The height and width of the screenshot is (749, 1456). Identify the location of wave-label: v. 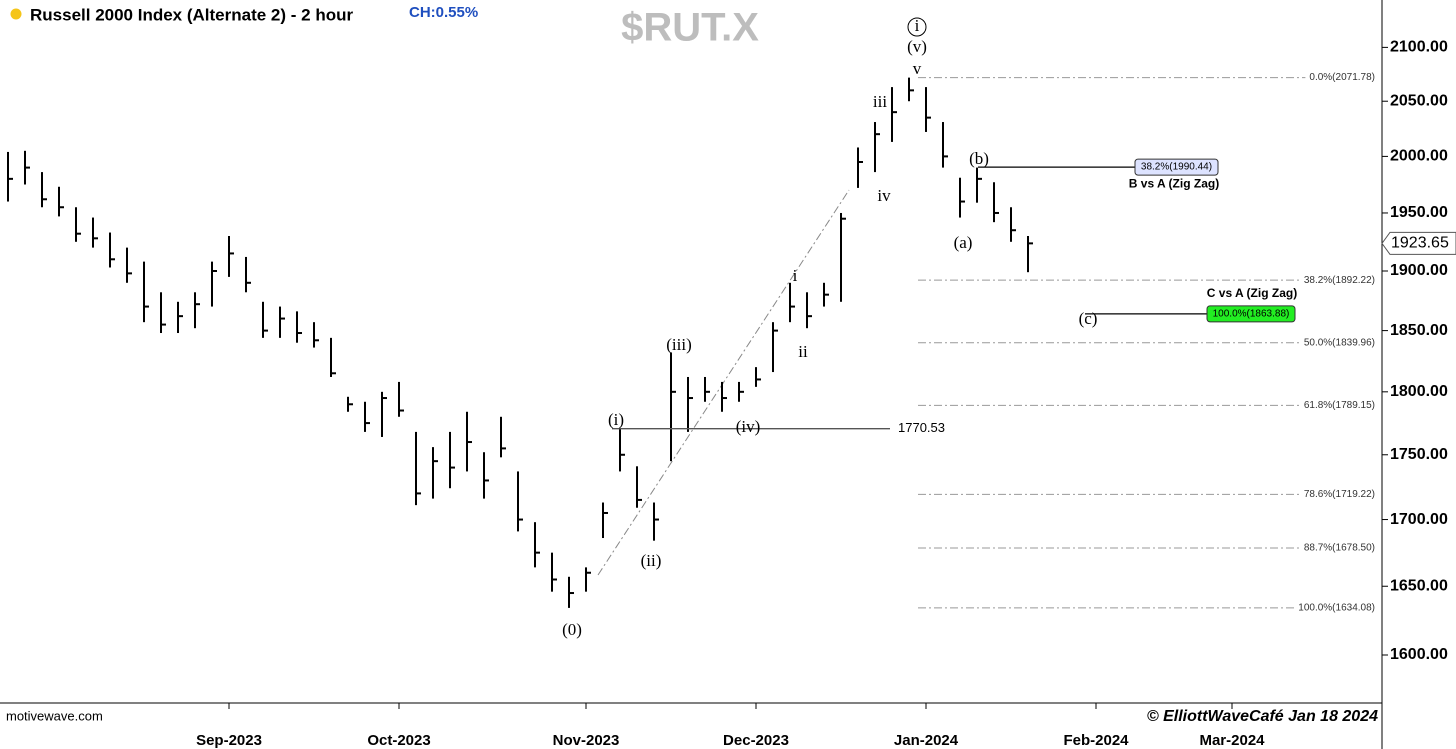
(917, 68).